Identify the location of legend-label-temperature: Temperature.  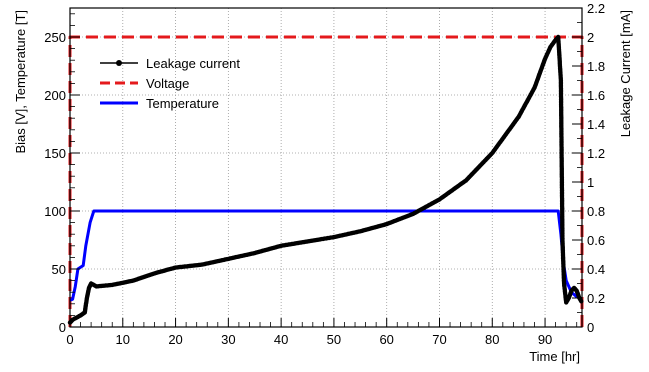
(182, 103).